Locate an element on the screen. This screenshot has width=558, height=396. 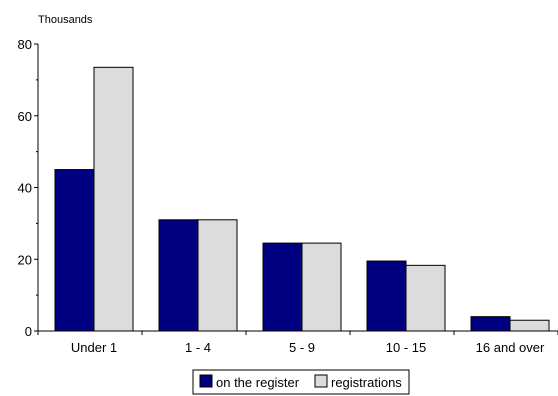
legend-label-on-the-register: on the register is located at coordinates (258, 382).